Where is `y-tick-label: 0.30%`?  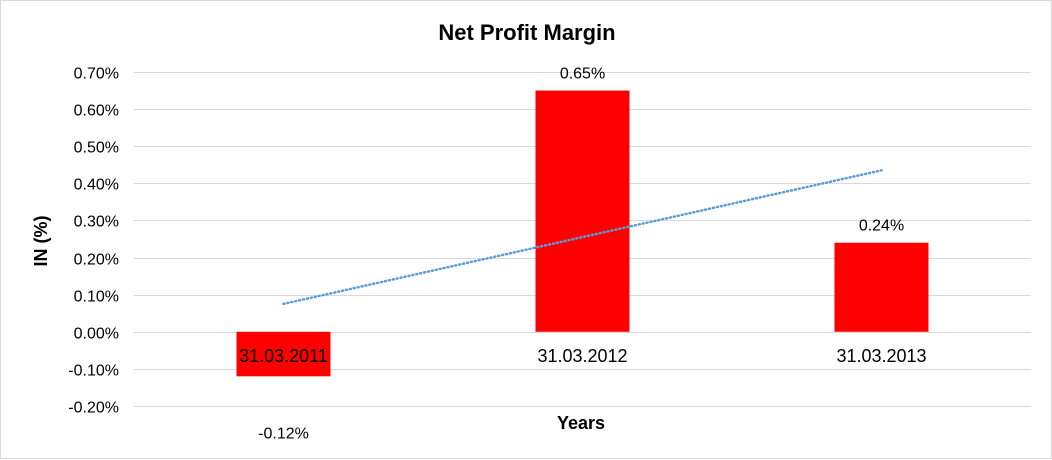
y-tick-label: 0.30% is located at coordinates (96, 222).